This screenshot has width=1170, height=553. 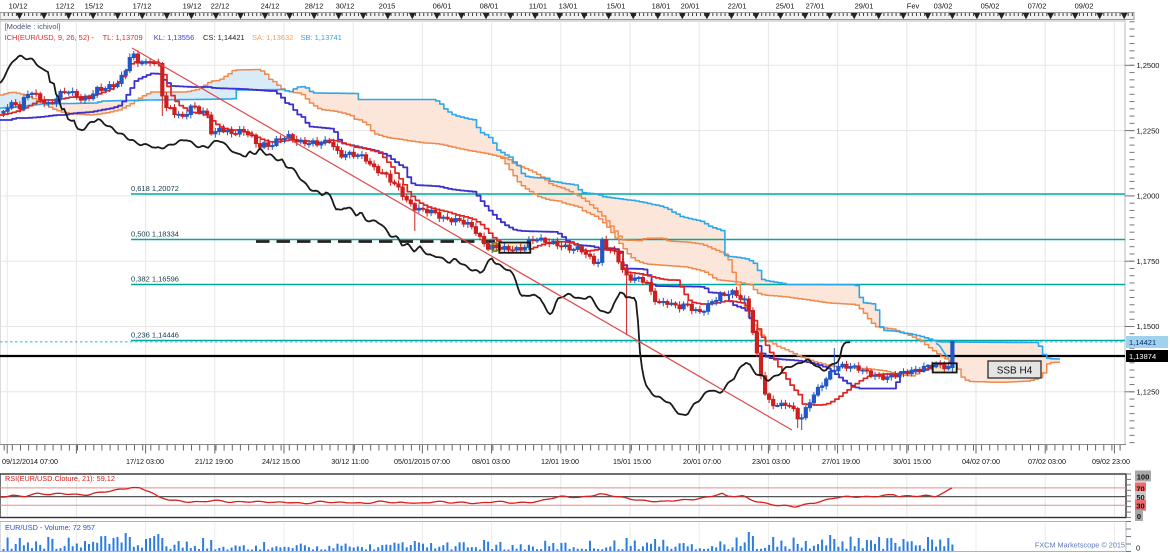 What do you see at coordinates (18, 6) in the screenshot?
I see `svg-text: 10/12` at bounding box center [18, 6].